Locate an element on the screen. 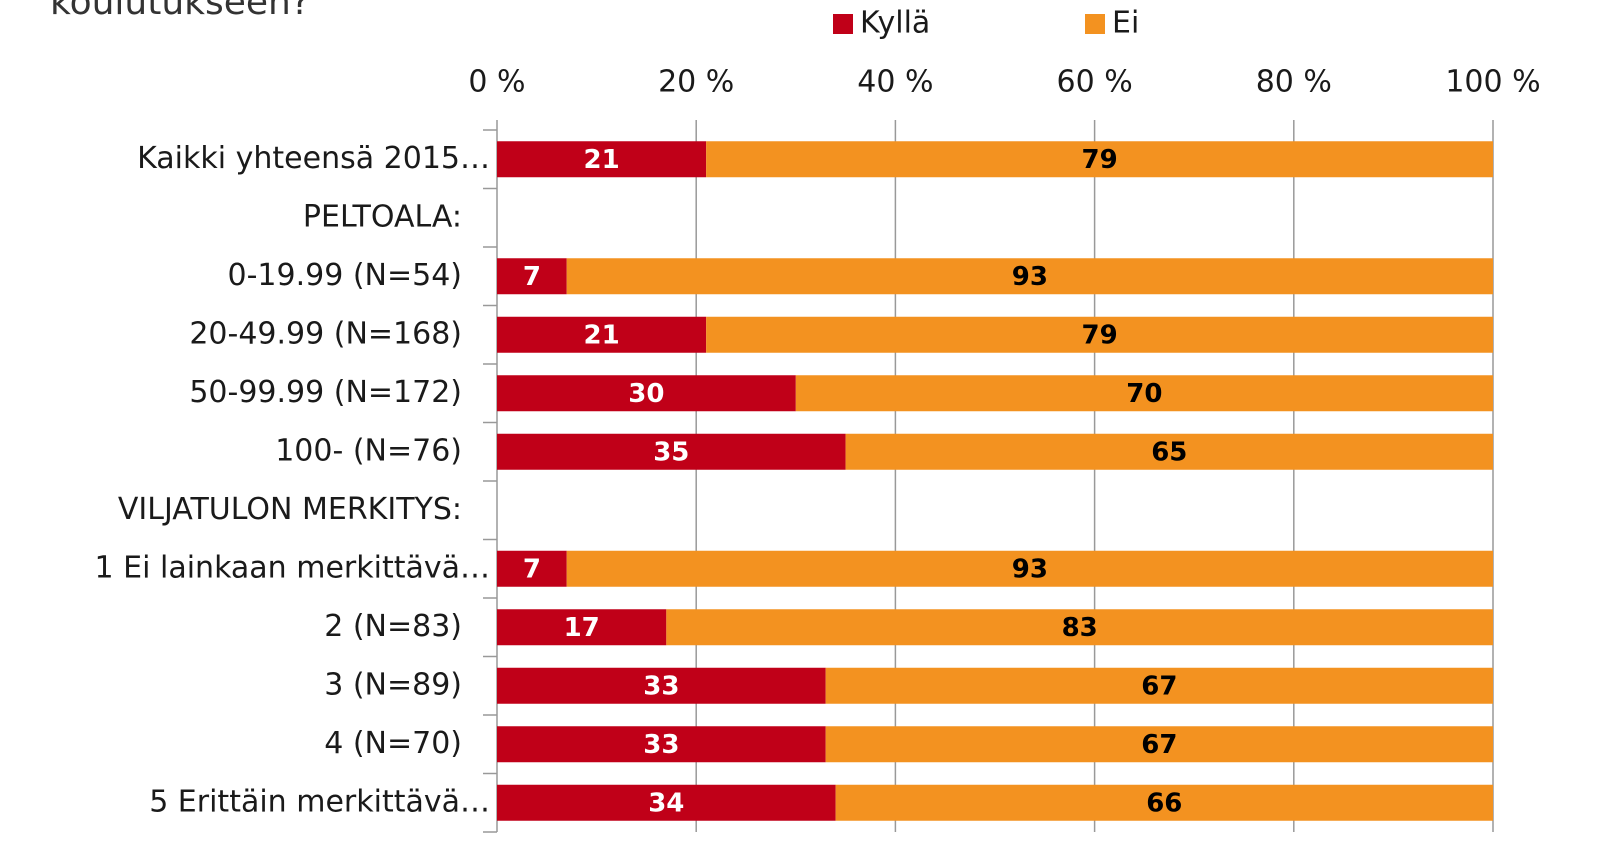 The width and height of the screenshot is (1603, 847). x-tick-label: 60 % is located at coordinates (1094, 82).